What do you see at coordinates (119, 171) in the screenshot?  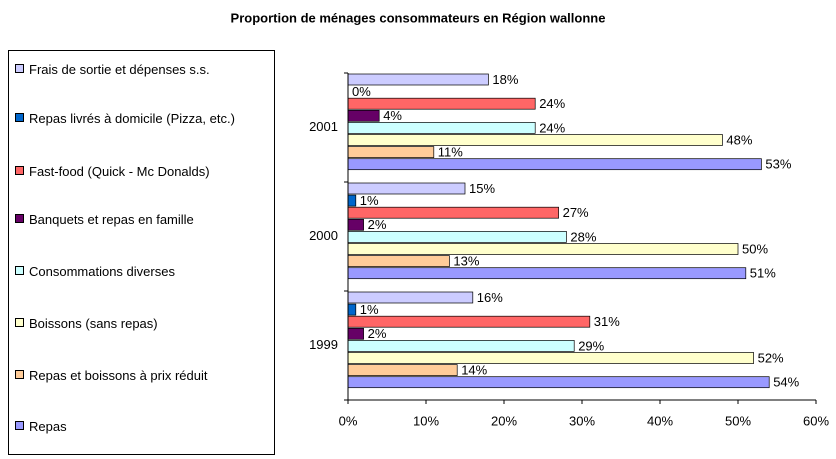 I see `legend-label: Fast-food (Quick - Mc Donalds)` at bounding box center [119, 171].